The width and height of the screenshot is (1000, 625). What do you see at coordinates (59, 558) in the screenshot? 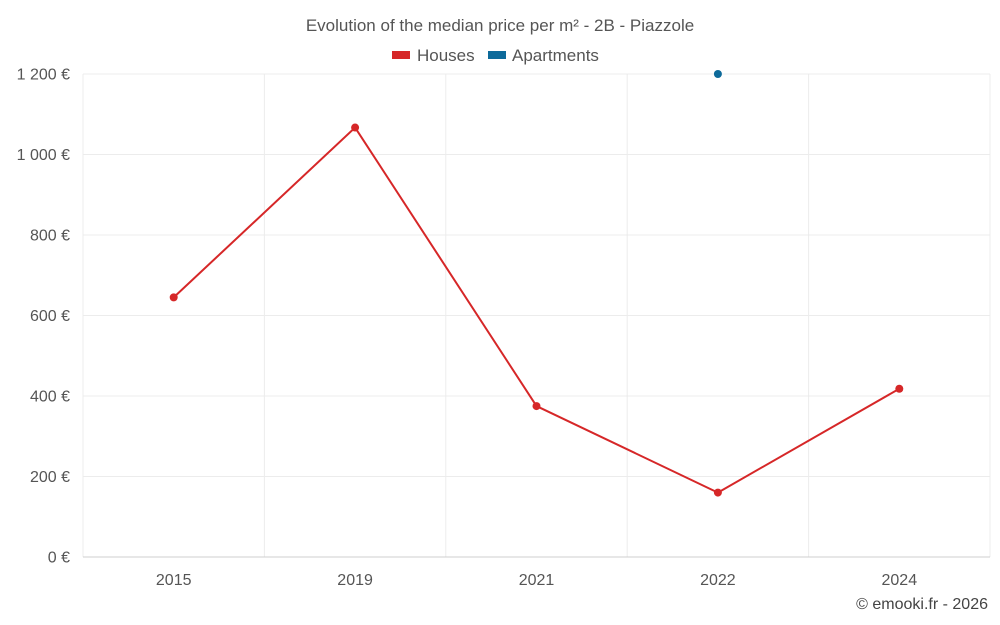
I see `y-tick-label: 0 €` at bounding box center [59, 558].